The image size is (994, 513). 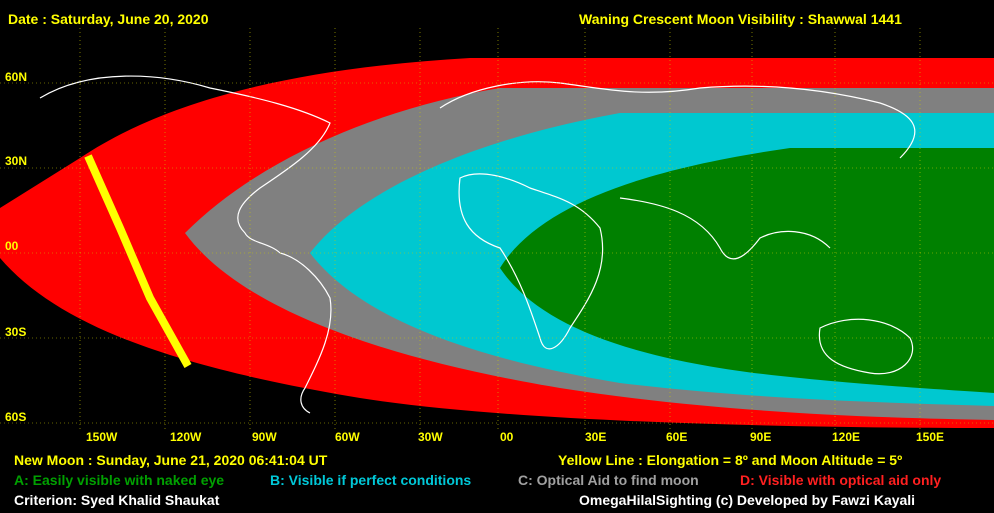 I want to click on legend-c: C: Optical Aid to find moon, so click(x=608, y=480).